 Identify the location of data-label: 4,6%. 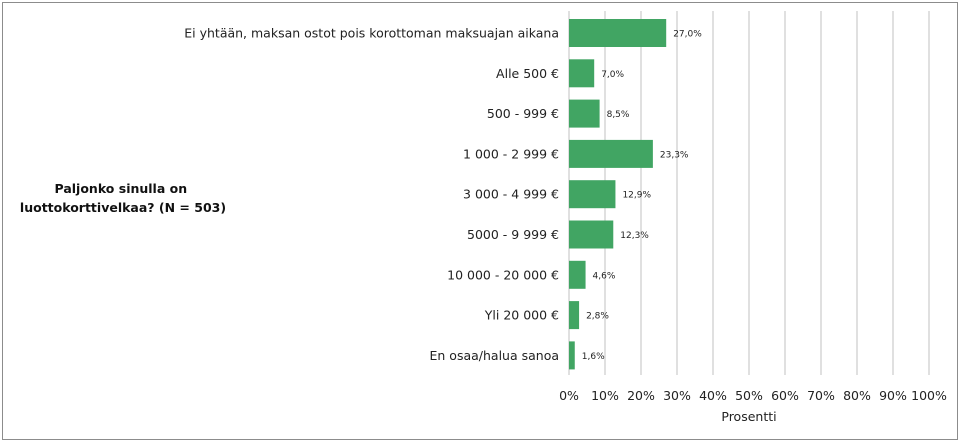
(604, 276).